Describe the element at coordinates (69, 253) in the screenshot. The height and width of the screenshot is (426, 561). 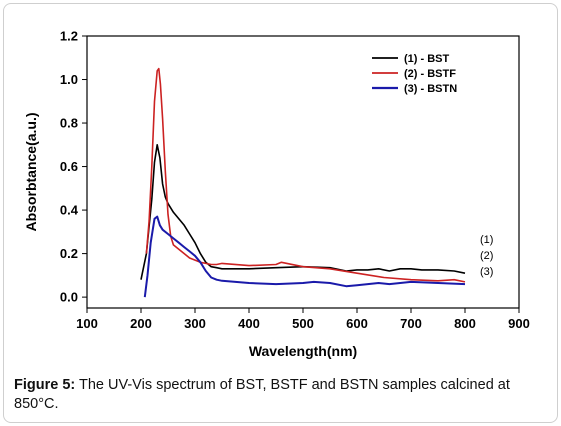
I see `y-tick-label: 0.2` at that location.